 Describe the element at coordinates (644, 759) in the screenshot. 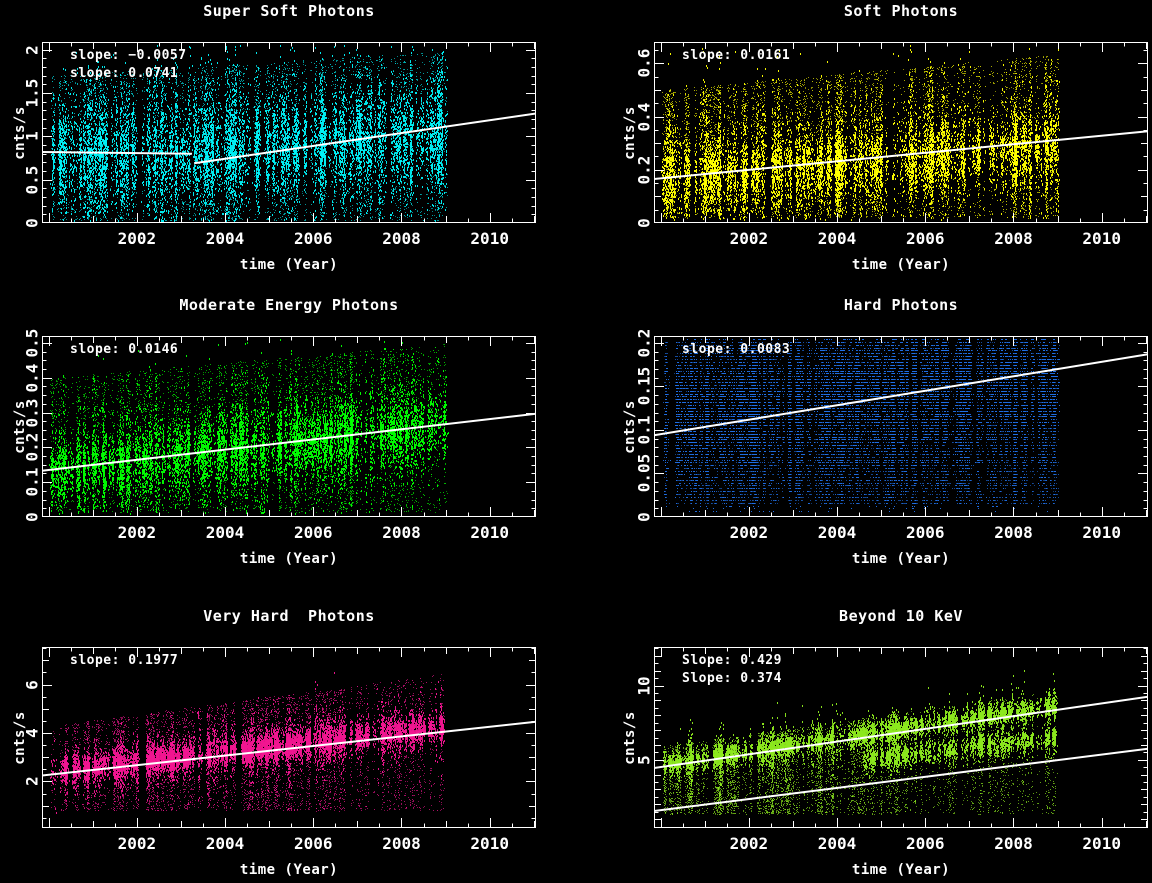

I see `y-tick-label: 5` at that location.